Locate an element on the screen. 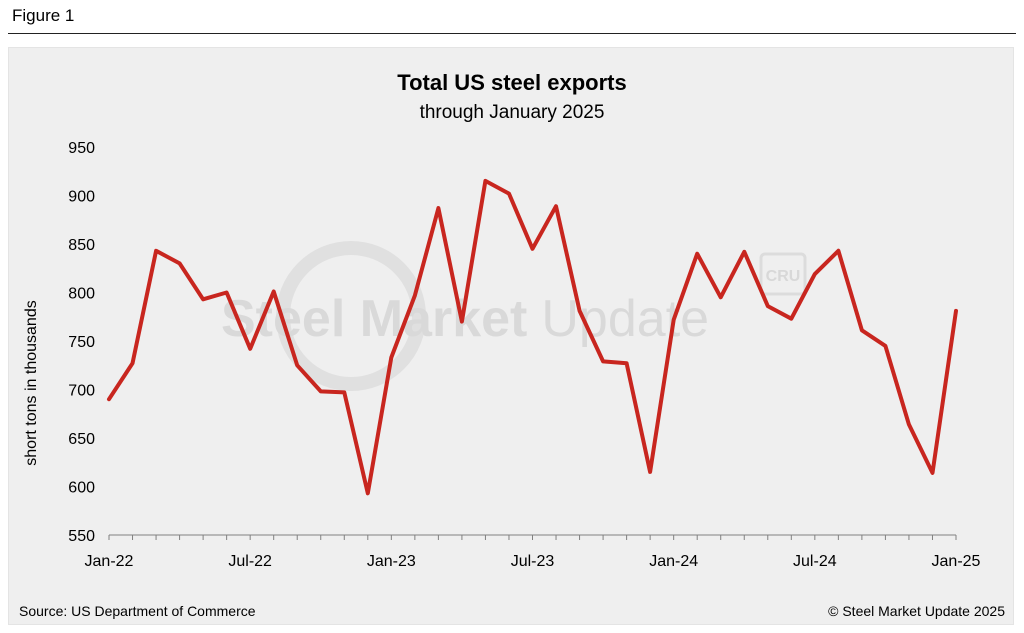  y-axis-ticks: 550 600 650 700 750 800 850 900 950 is located at coordinates (81, 342).